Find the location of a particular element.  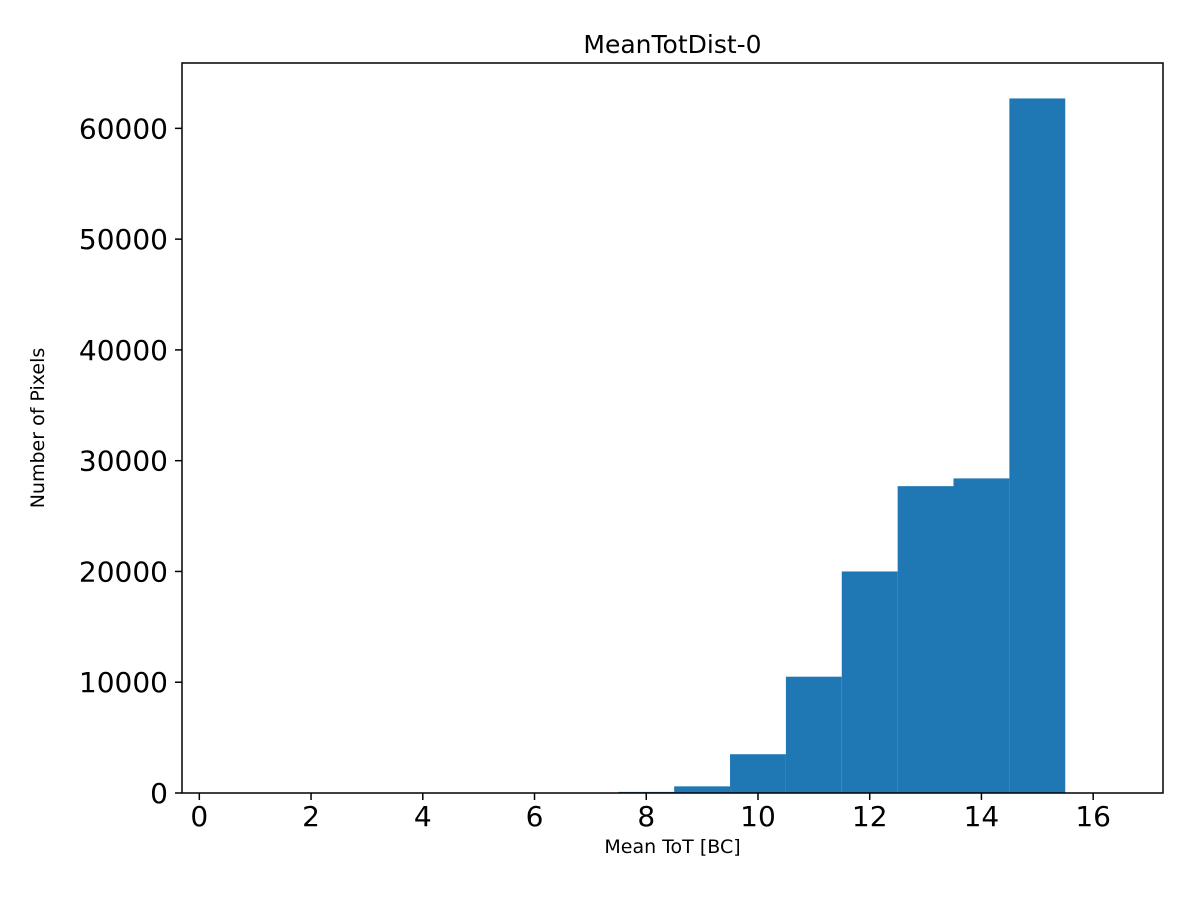

x-tick-label: 0 is located at coordinates (199, 816).